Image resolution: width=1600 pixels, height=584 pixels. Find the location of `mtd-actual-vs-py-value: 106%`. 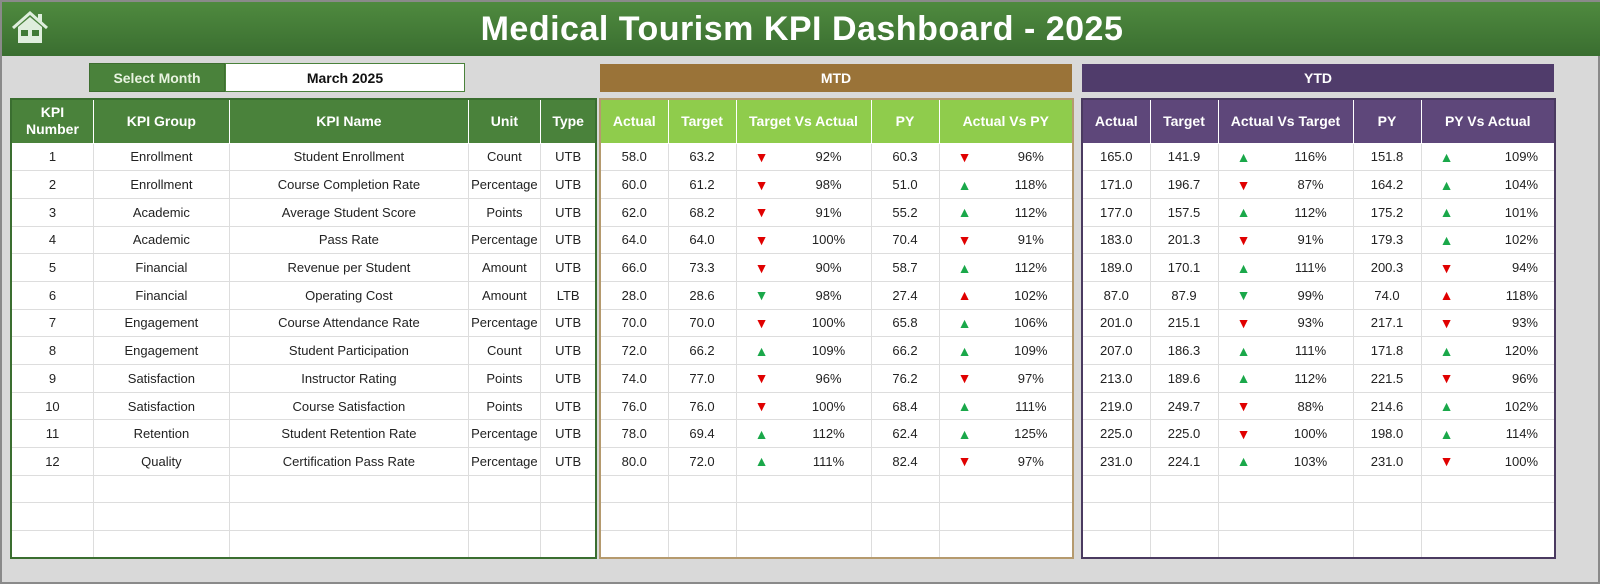

mtd-actual-vs-py-value: 106% is located at coordinates (1031, 323).